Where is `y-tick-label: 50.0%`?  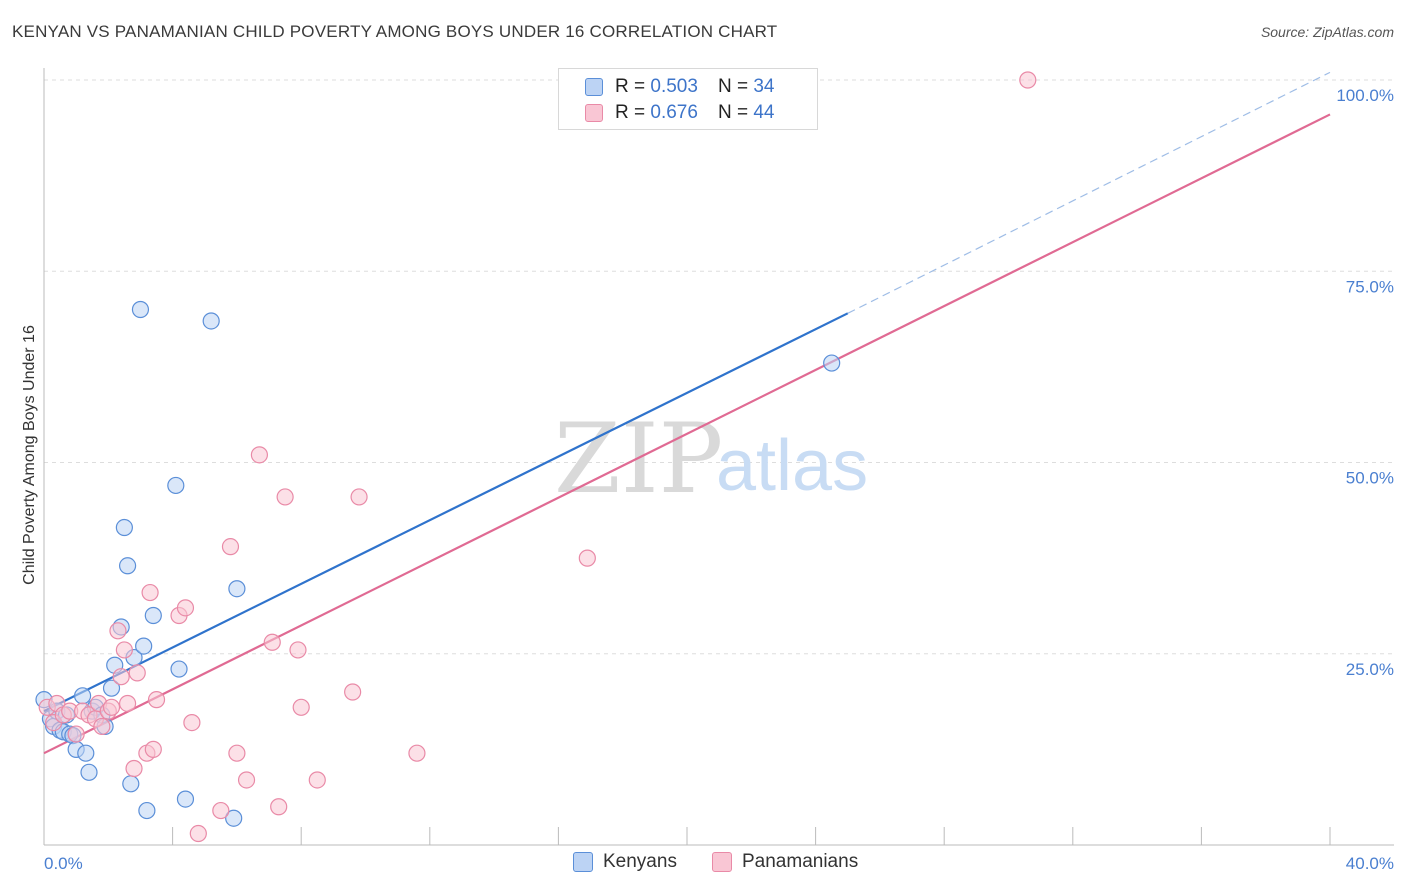 y-tick-label: 50.0% is located at coordinates (1370, 478).